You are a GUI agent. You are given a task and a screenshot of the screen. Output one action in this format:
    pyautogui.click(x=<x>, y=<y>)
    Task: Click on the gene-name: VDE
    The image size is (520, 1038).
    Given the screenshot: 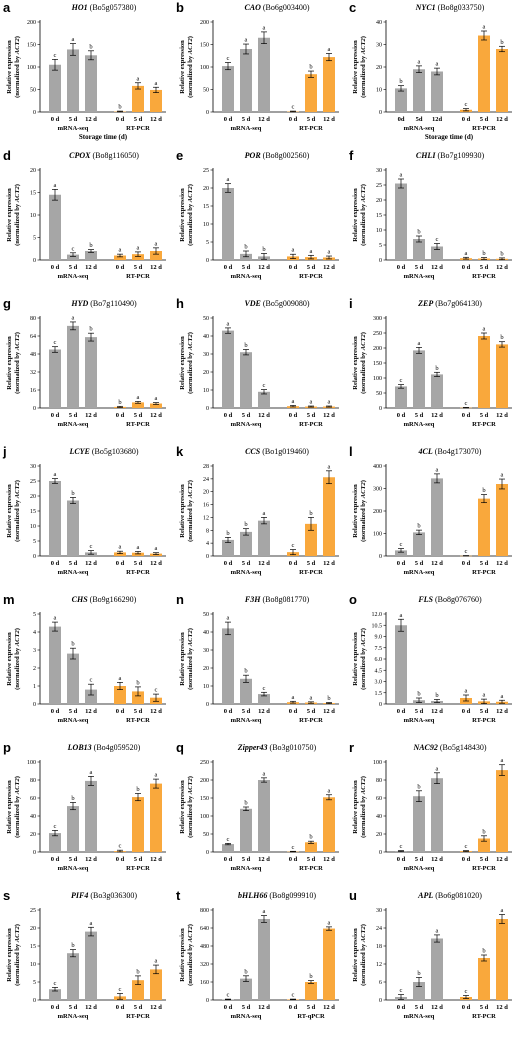 What is the action you would take?
    pyautogui.click(x=252, y=303)
    